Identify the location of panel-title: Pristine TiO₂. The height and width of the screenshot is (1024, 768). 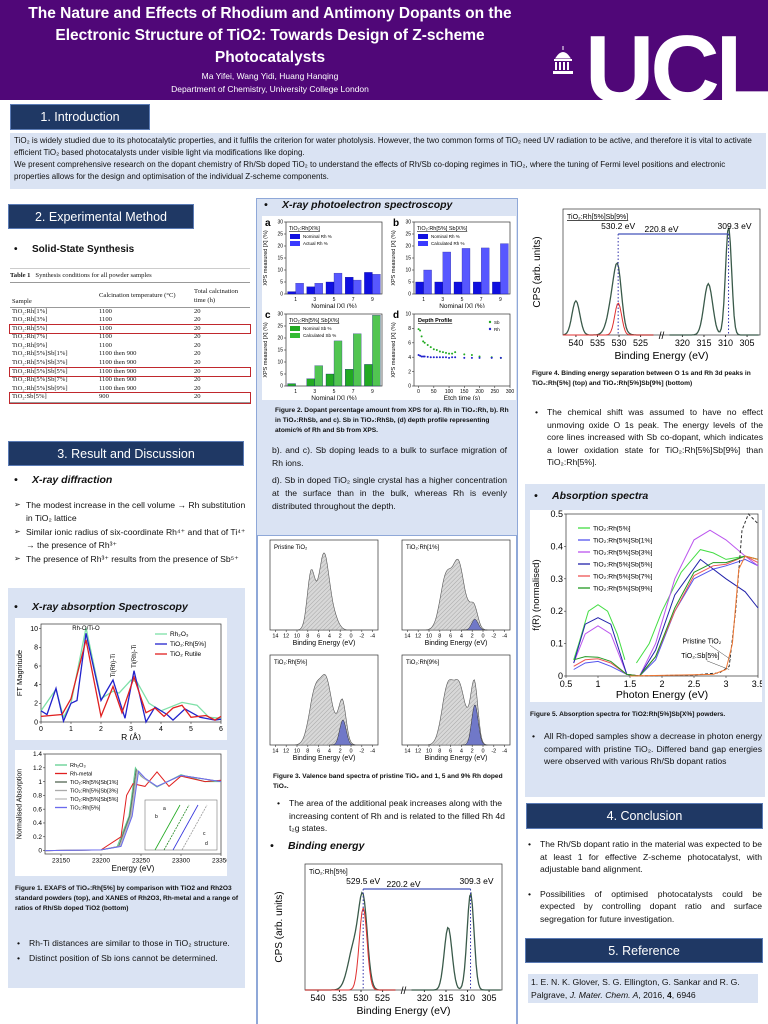
(291, 548).